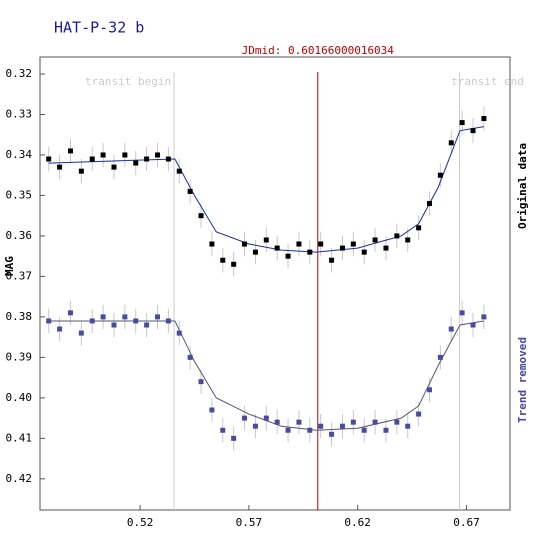 Image resolution: width=550 pixels, height=550 pixels. What do you see at coordinates (140, 522) in the screenshot?
I see `x-tick-label: 0.52` at bounding box center [140, 522].